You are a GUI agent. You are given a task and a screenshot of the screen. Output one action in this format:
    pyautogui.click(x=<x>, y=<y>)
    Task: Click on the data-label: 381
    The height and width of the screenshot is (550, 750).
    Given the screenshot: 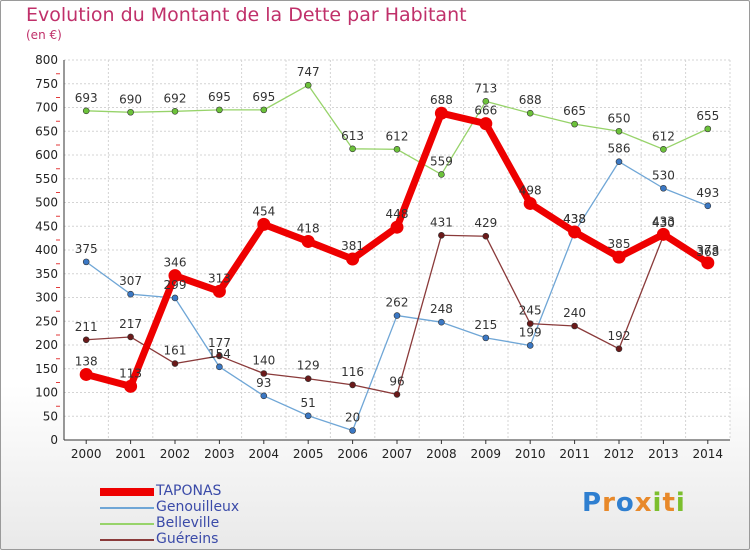 What is the action you would take?
    pyautogui.click(x=352, y=246)
    